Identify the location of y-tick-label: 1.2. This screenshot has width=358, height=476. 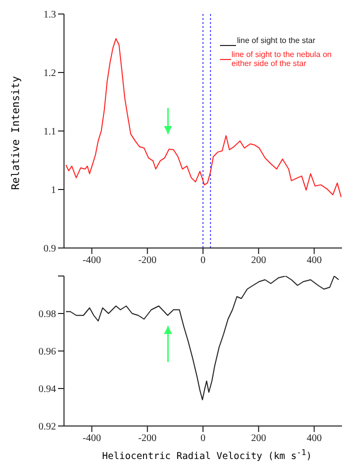
(50, 74).